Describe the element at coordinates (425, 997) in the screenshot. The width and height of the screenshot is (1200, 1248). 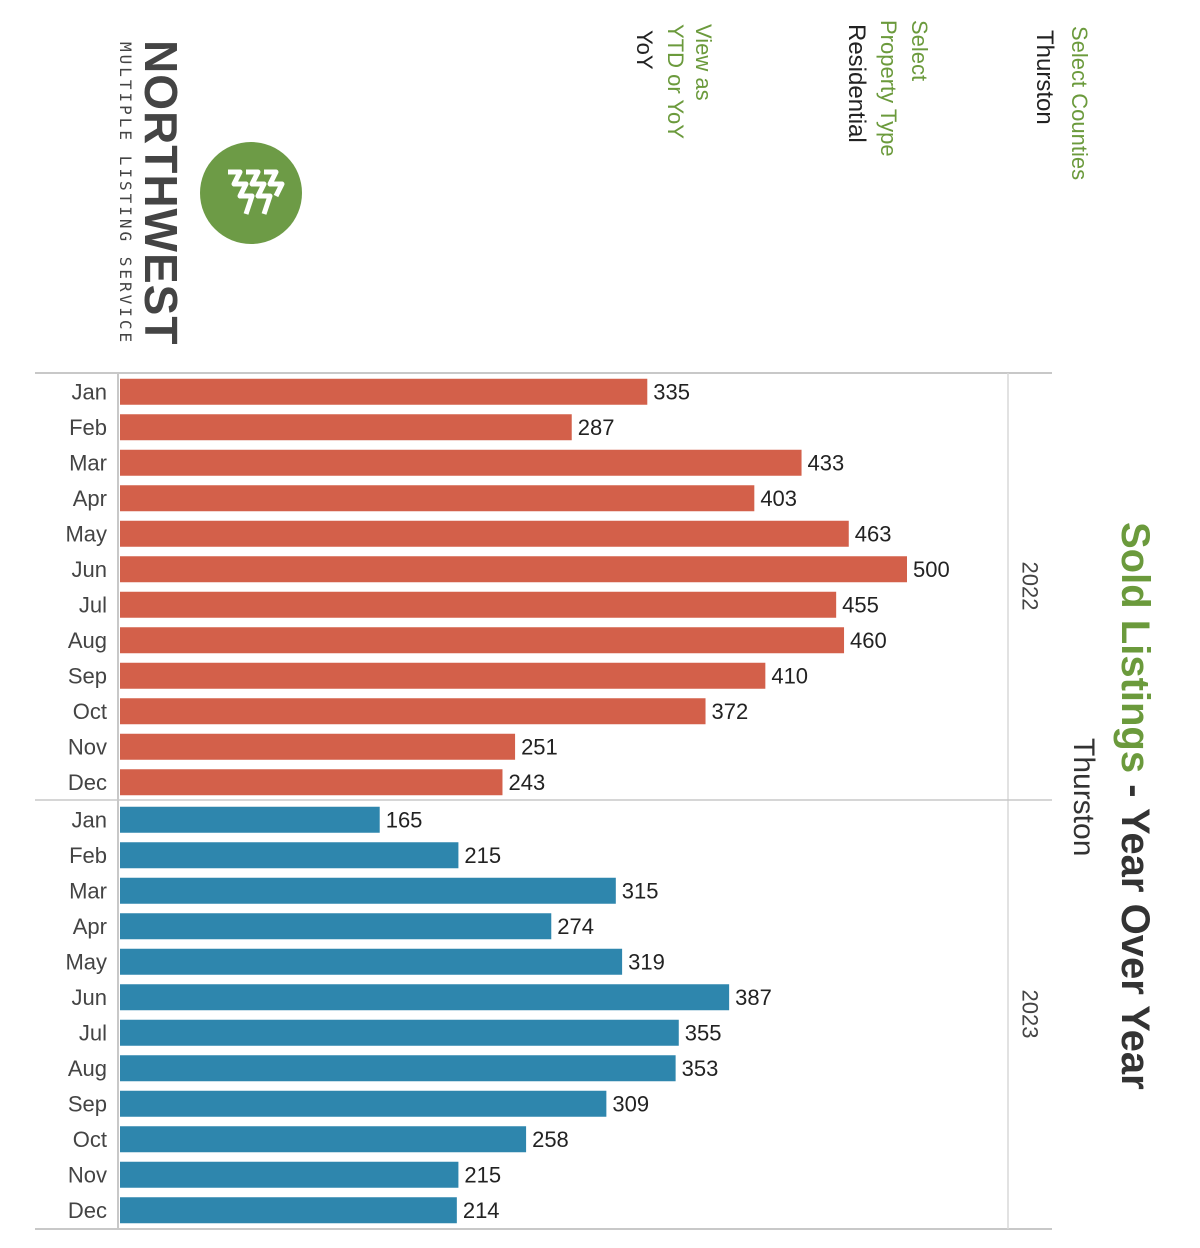
I see `bar-2023-jun` at that location.